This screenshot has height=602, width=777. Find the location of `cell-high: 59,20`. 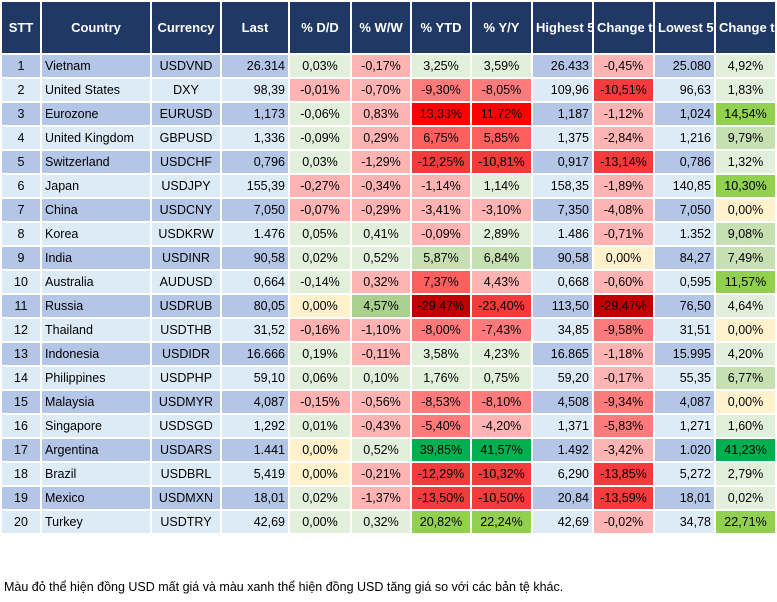

cell-high: 59,20 is located at coordinates (562, 378).